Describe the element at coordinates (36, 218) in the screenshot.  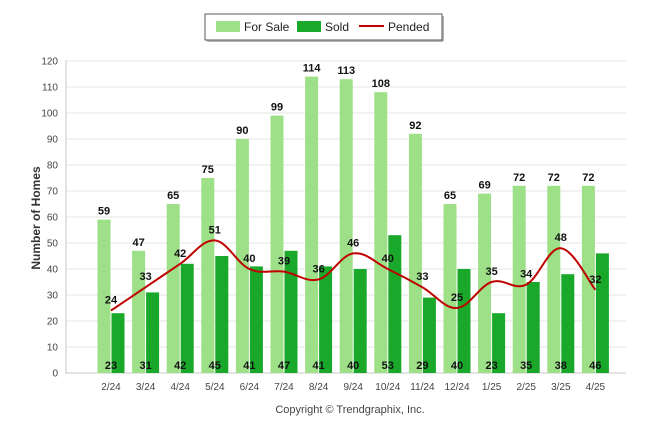
I see `y-axis-label: Number of Homes` at that location.